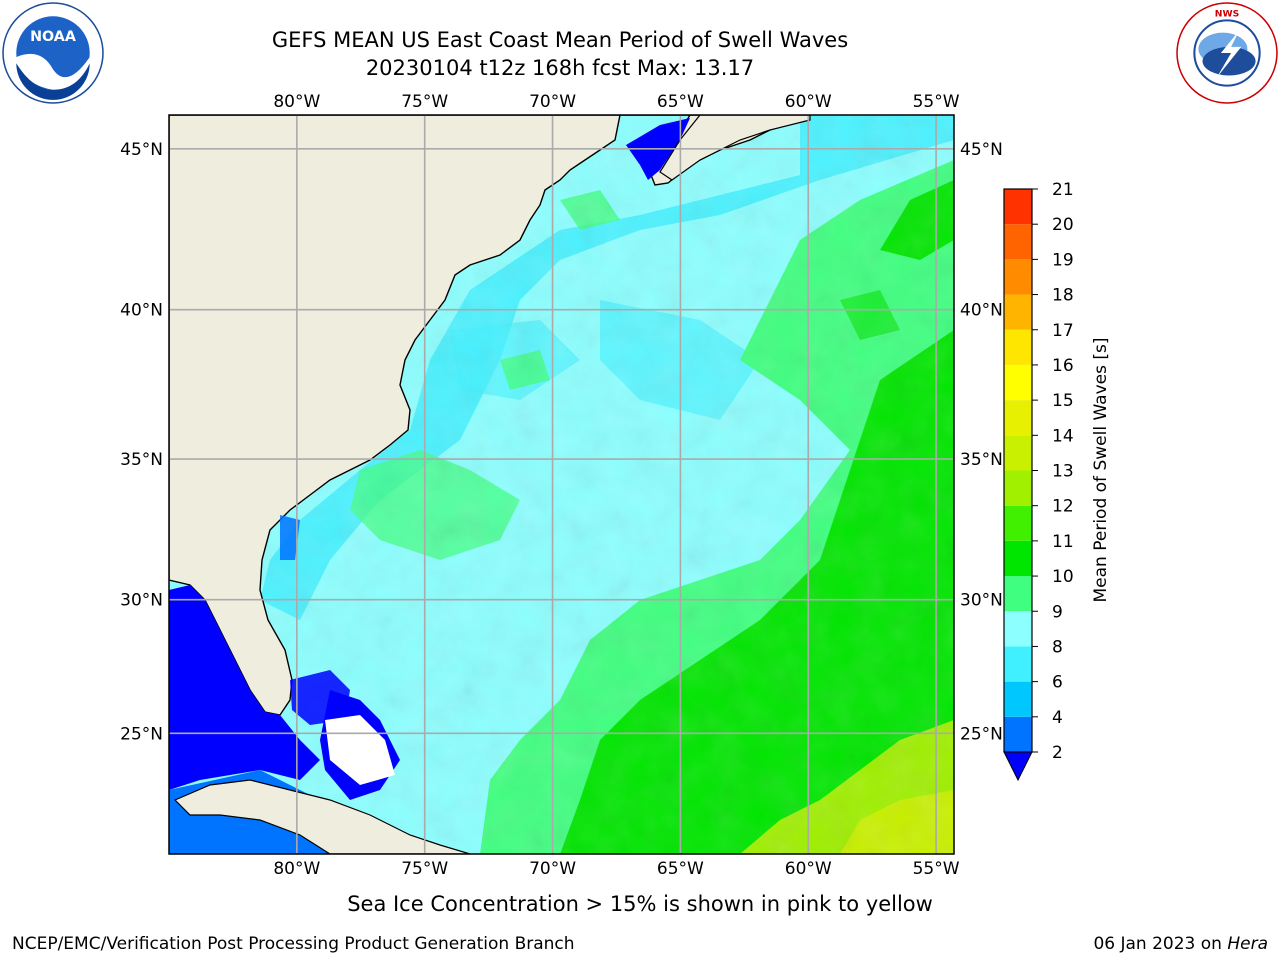 The width and height of the screenshot is (1280, 960). I want to click on colorbar-tick-label: 21, so click(1063, 190).